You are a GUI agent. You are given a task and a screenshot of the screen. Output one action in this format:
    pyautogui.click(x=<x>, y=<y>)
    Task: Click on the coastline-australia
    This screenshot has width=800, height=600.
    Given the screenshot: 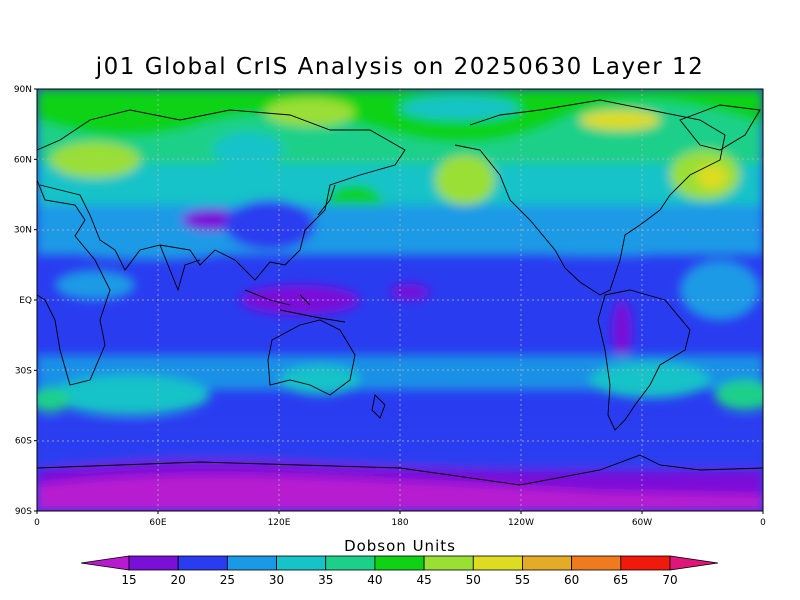 What is the action you would take?
    pyautogui.click(x=311, y=357)
    